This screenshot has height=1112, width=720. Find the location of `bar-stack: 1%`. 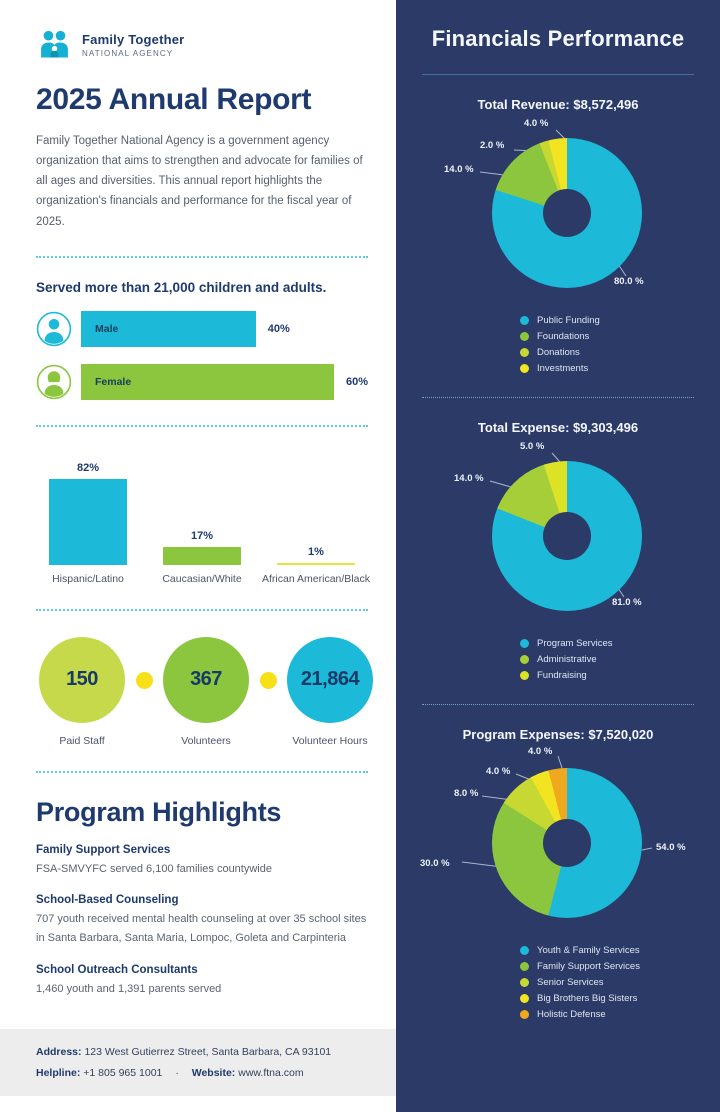

bar-stack: 1% is located at coordinates (316, 509).